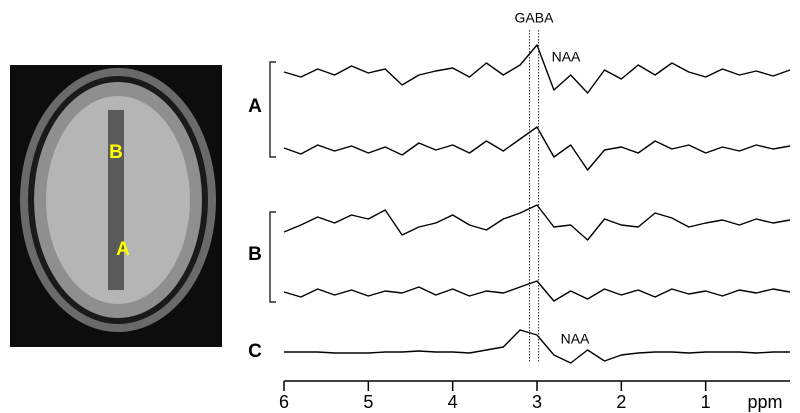 This screenshot has width=800, height=413. I want to click on x-tick-label: 2, so click(621, 402).